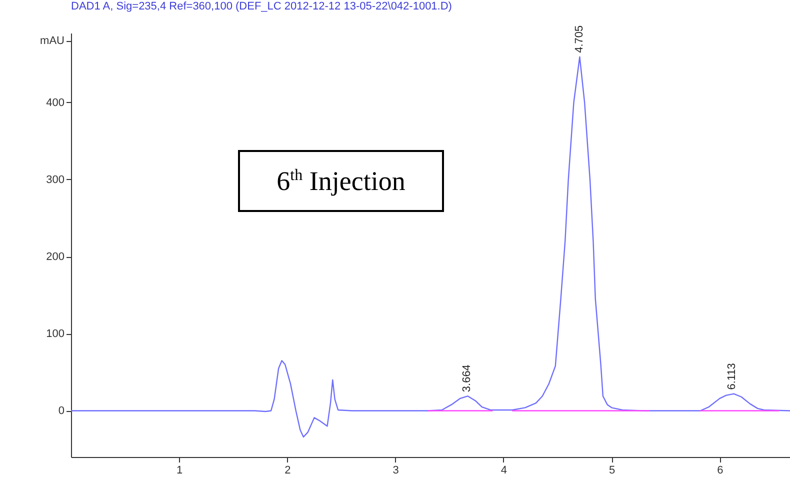  Describe the element at coordinates (732, 376) in the screenshot. I see `annotation: 6.113` at that location.